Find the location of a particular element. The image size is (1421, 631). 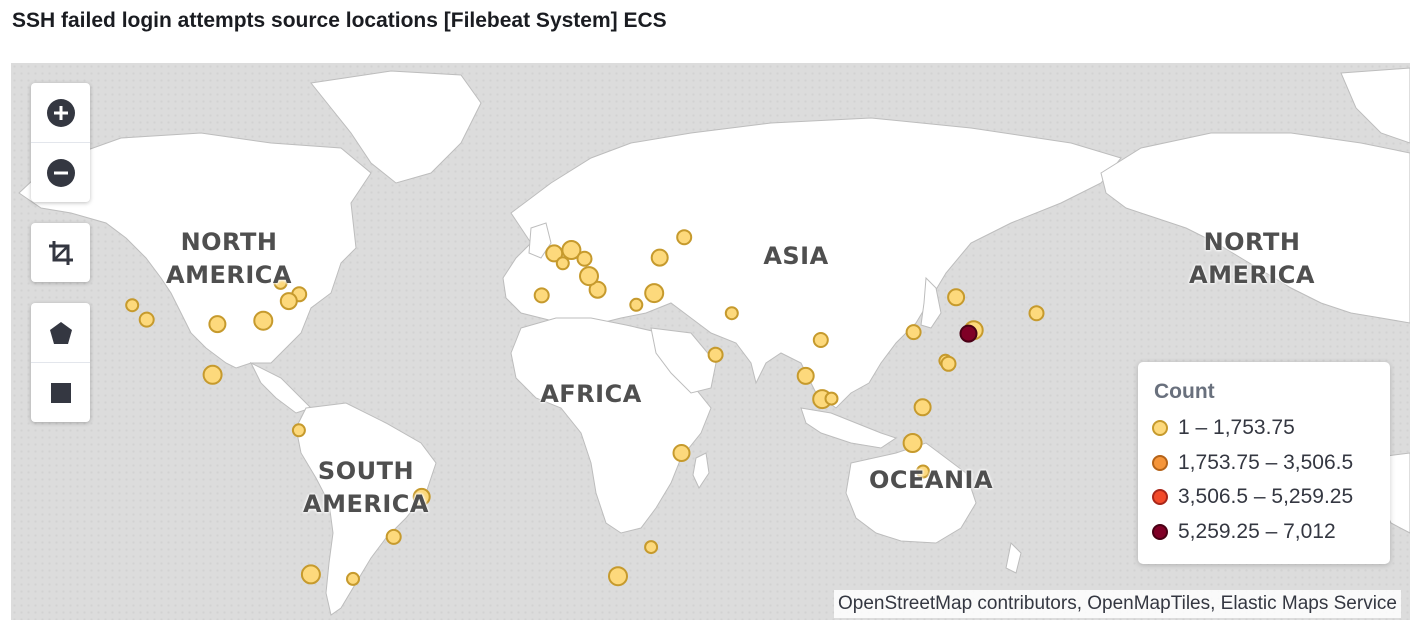

region-label-asia: ASIA is located at coordinates (796, 256).